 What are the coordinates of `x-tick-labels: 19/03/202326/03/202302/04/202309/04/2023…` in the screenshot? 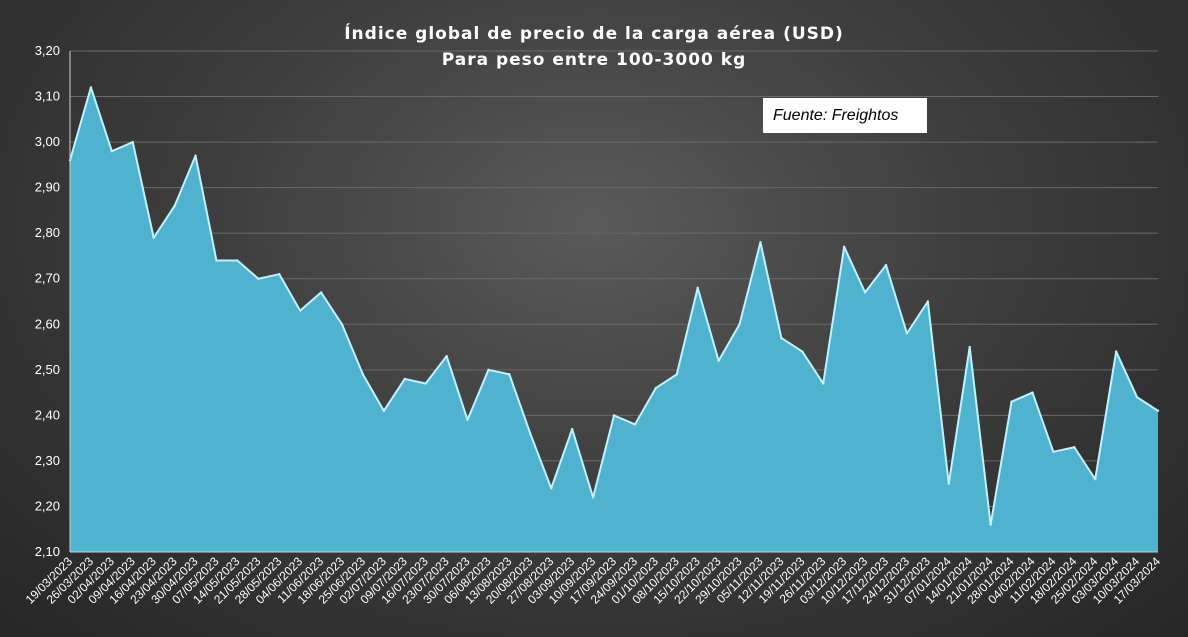 It's located at (593, 580).